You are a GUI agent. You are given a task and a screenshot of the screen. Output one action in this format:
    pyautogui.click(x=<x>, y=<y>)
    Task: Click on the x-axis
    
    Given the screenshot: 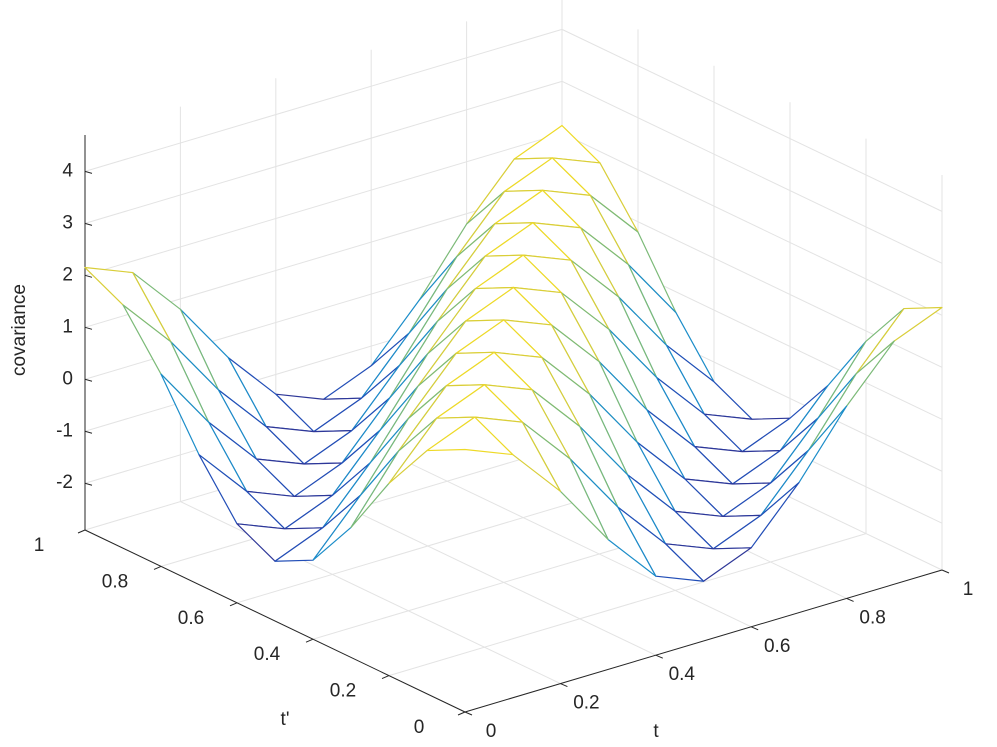 What is the action you would take?
    pyautogui.click(x=703, y=641)
    